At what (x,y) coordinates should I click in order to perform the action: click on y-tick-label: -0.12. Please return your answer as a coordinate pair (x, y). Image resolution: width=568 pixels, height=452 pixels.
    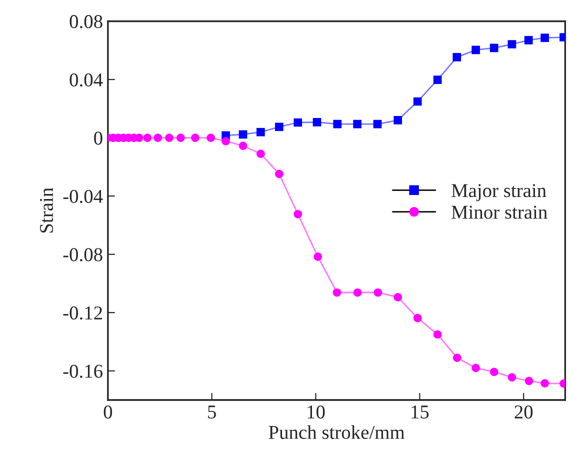
    Looking at the image, I should click on (82, 313).